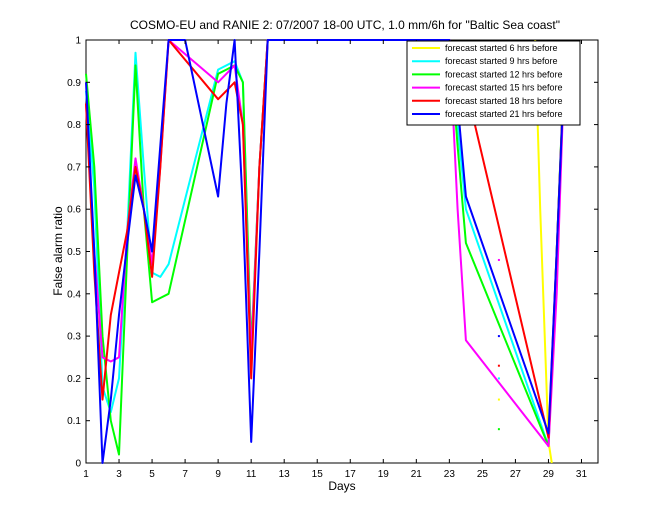 This screenshot has height=520, width=660. What do you see at coordinates (58, 251) in the screenshot?
I see `y-axis-label: False alarm ratio` at bounding box center [58, 251].